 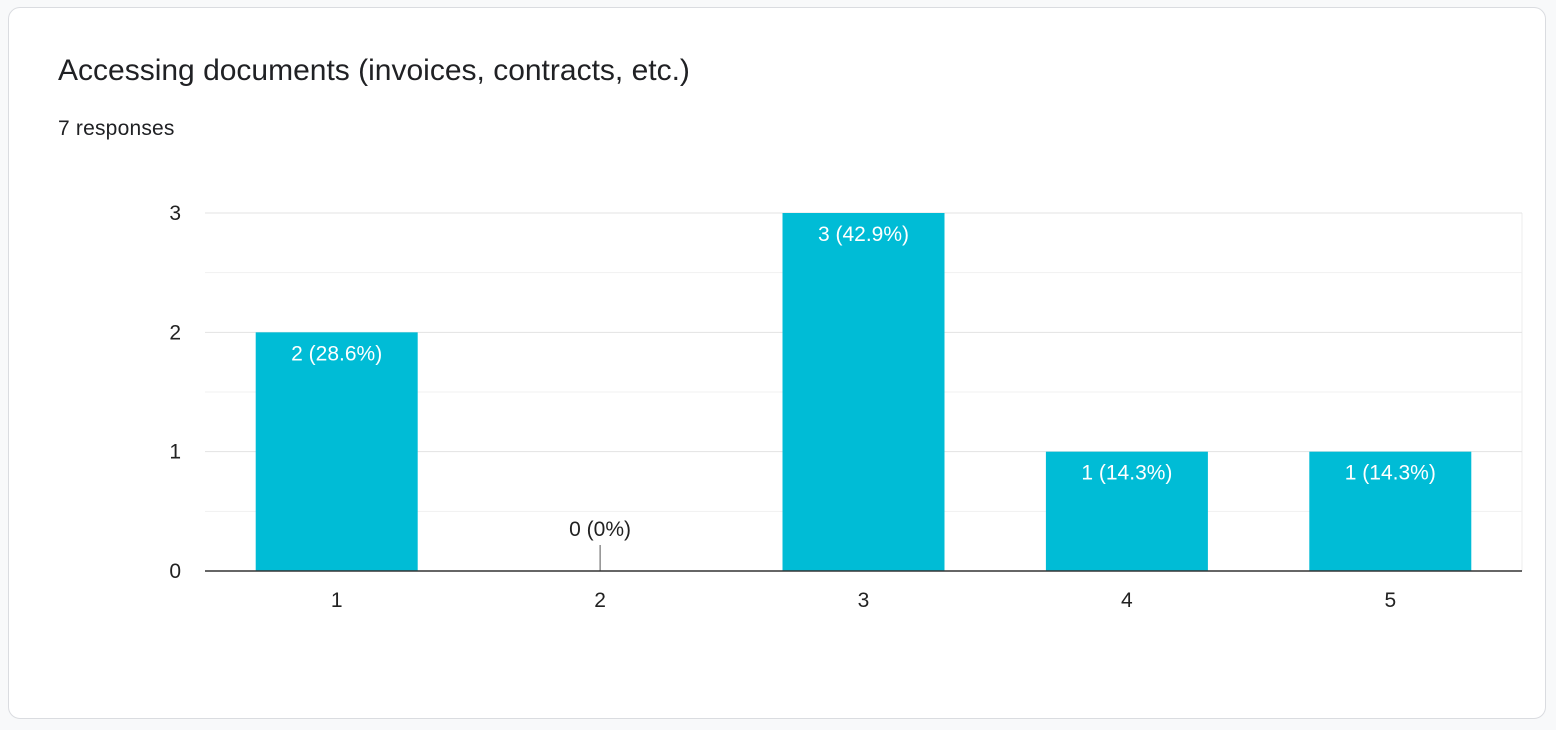 What do you see at coordinates (600, 600) in the screenshot?
I see `x-tick-label: 2` at bounding box center [600, 600].